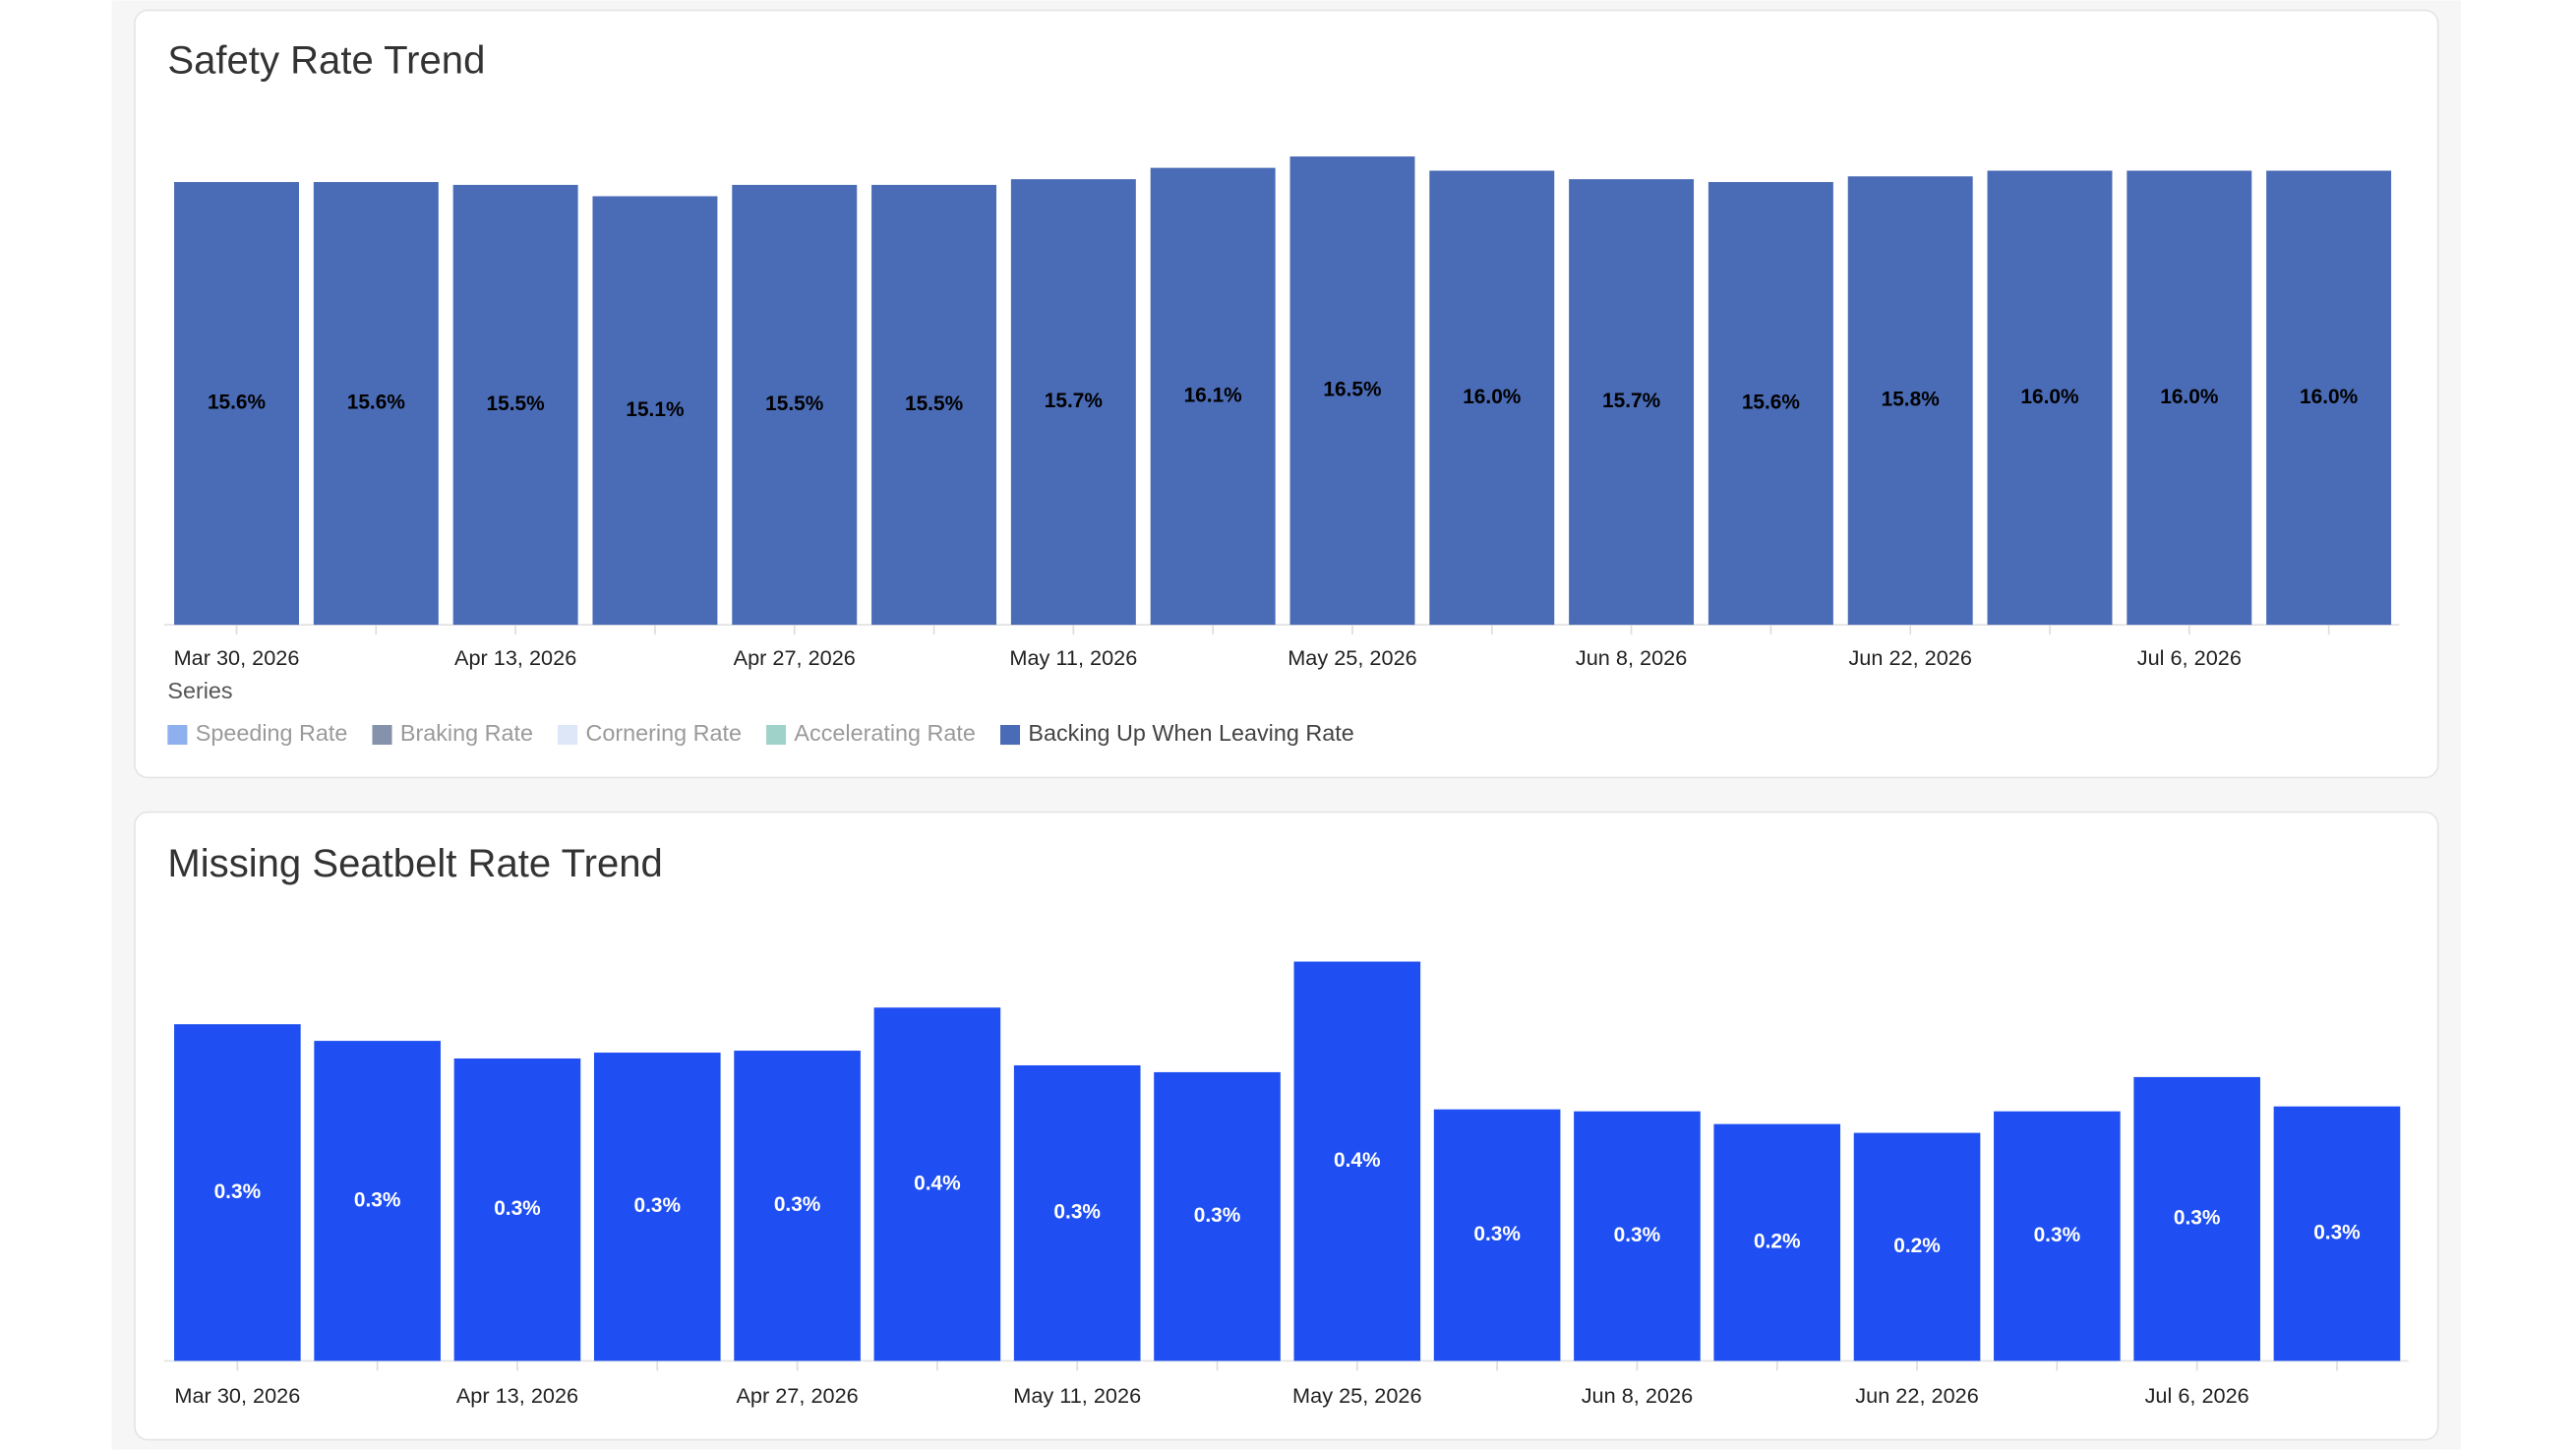 This screenshot has height=1450, width=2576. I want to click on legend-item: Accelerating Rate, so click(885, 733).